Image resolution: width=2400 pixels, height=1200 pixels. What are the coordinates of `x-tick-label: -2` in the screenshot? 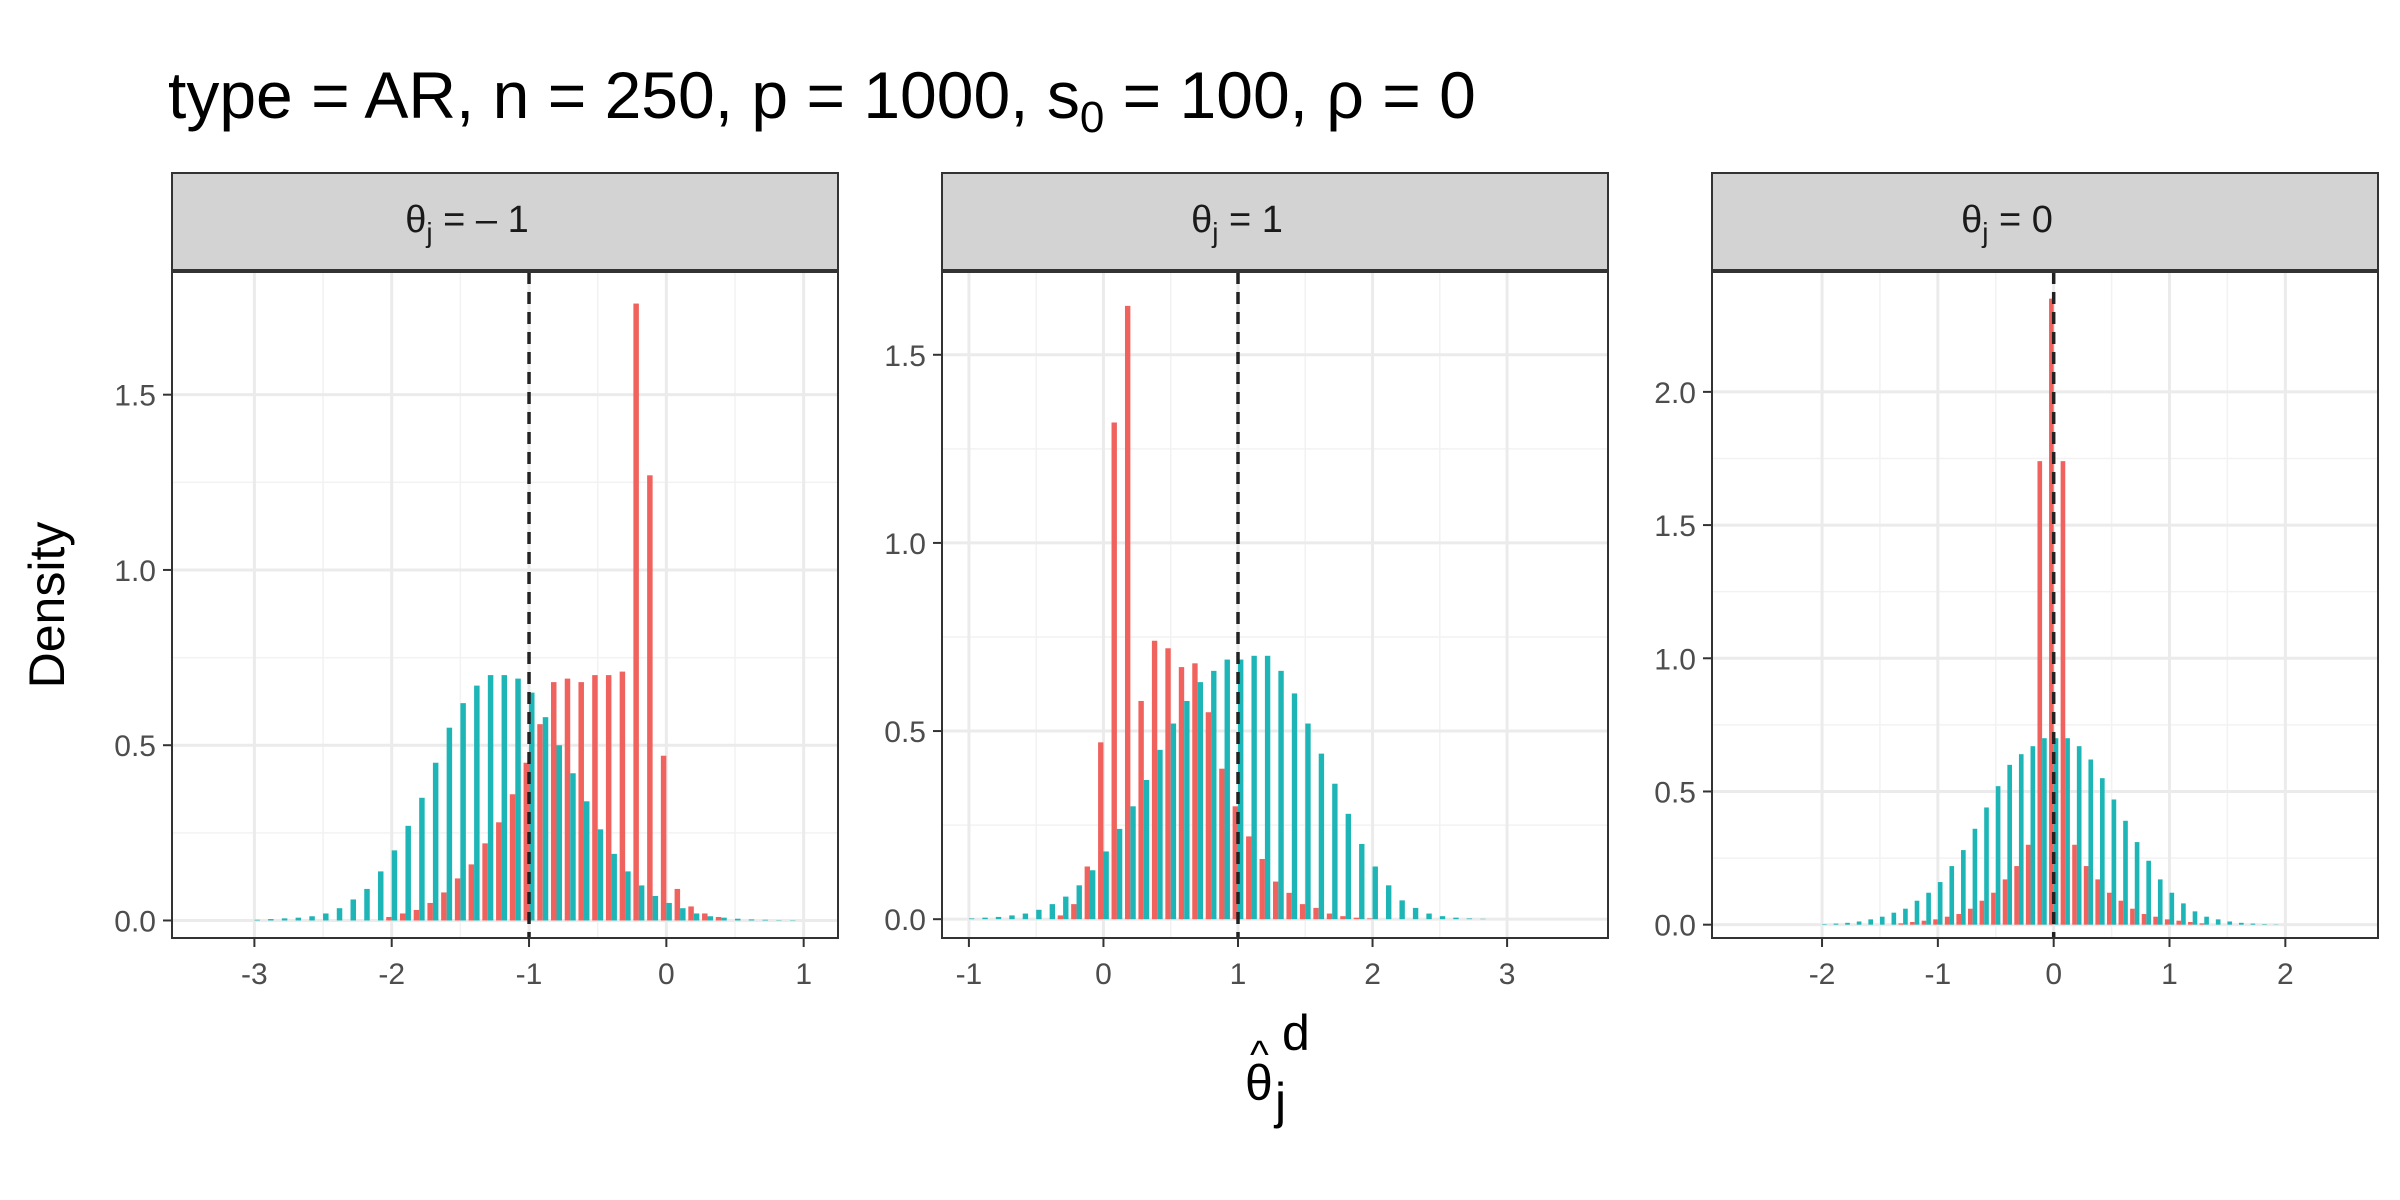 It's located at (391, 974).